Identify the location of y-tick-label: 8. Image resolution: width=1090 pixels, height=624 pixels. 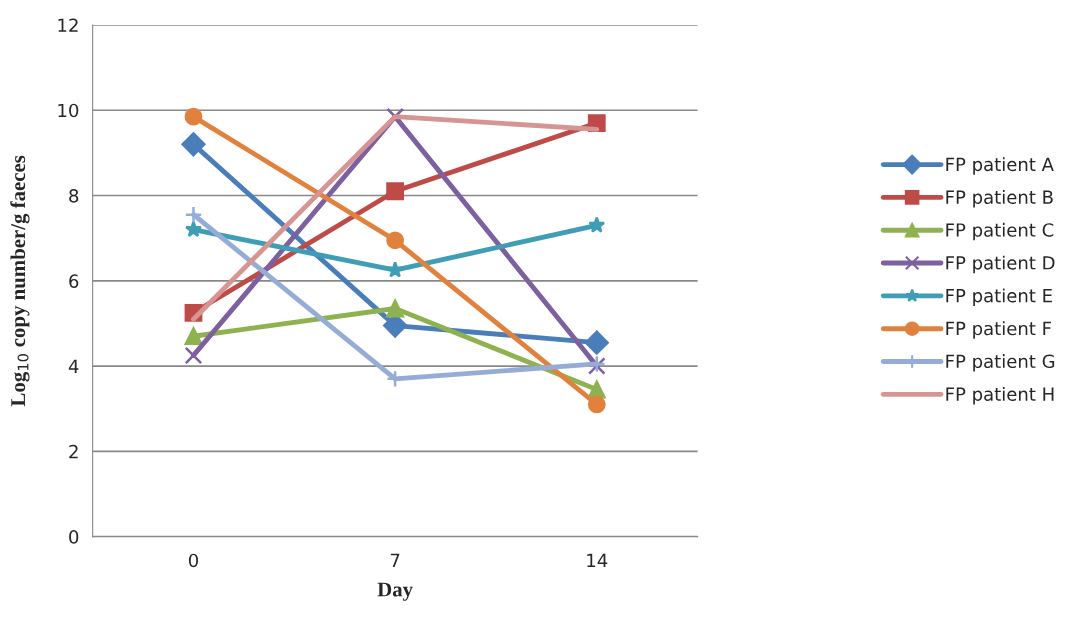
(74, 195).